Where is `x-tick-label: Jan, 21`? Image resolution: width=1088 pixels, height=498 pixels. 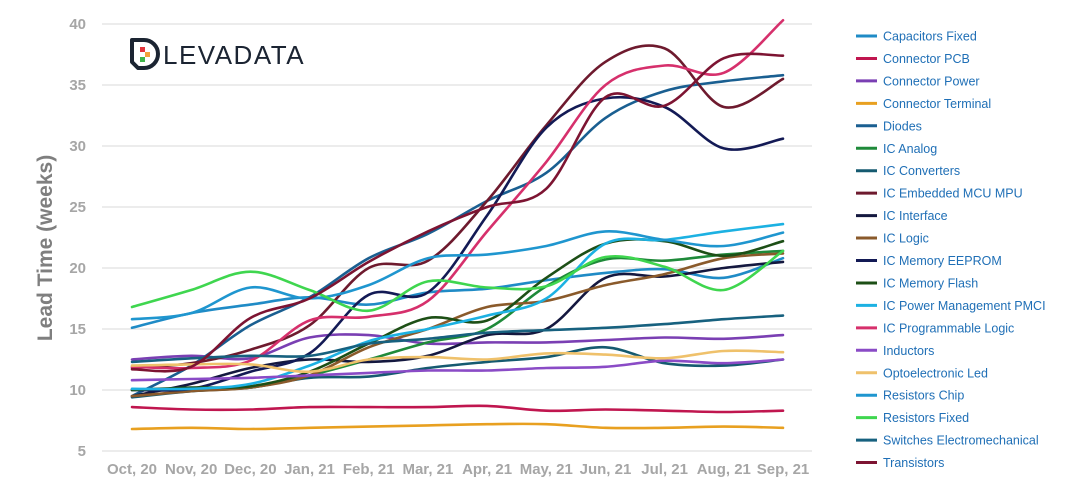 x-tick-label: Jan, 21 is located at coordinates (309, 469).